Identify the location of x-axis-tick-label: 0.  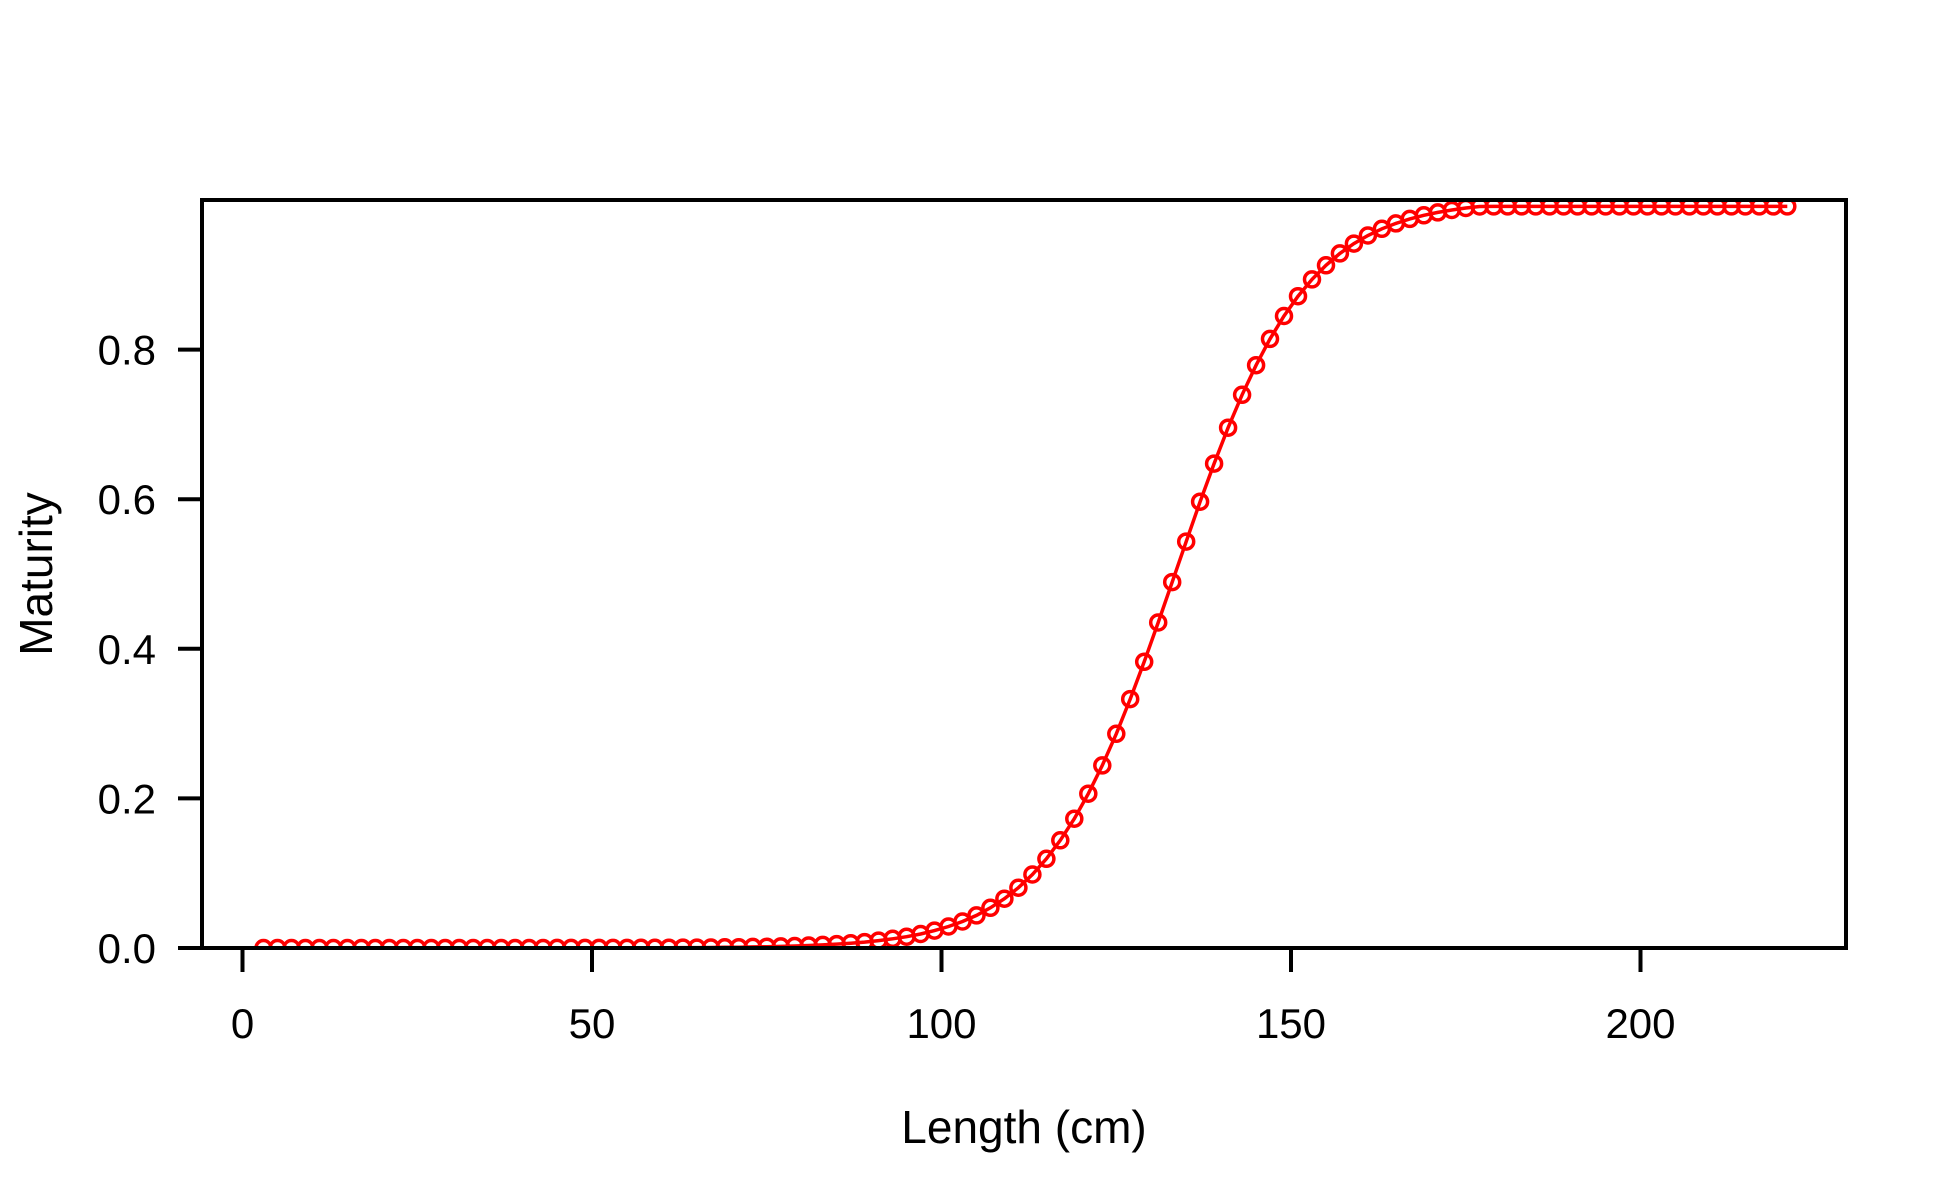
(242, 1023).